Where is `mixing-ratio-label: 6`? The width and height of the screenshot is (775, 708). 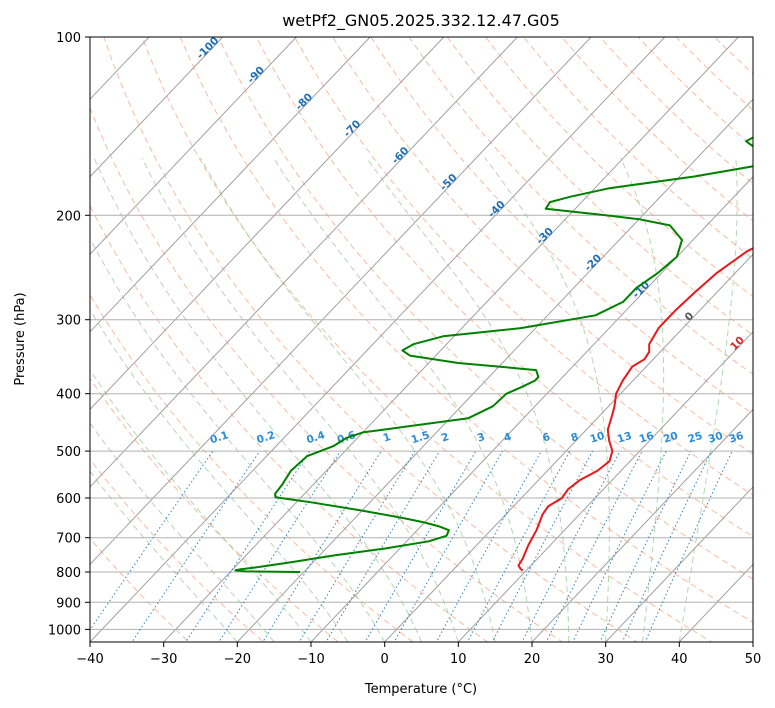 mixing-ratio-label: 6 is located at coordinates (546, 438).